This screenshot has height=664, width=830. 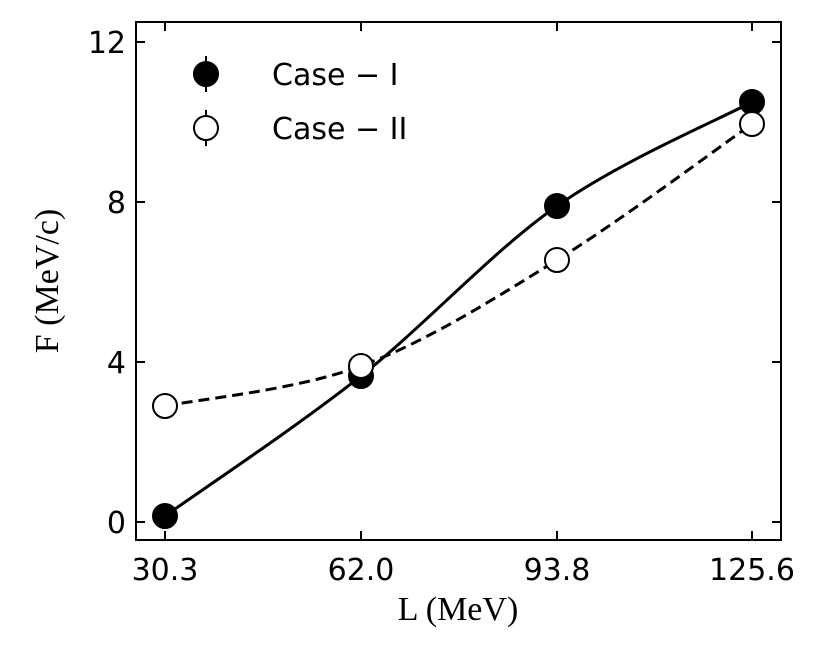 I want to click on y-tick-label: 4, so click(x=116, y=363).